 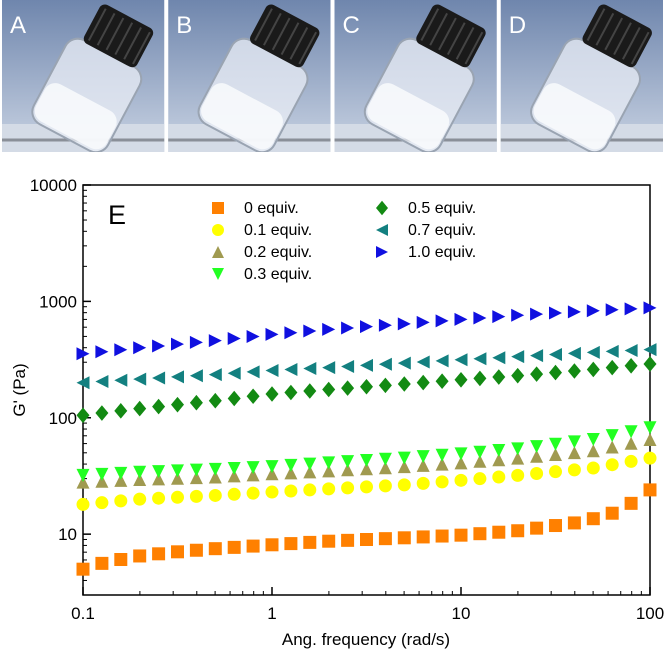 I want to click on legend-item: 0.2 equiv., so click(x=262, y=252).